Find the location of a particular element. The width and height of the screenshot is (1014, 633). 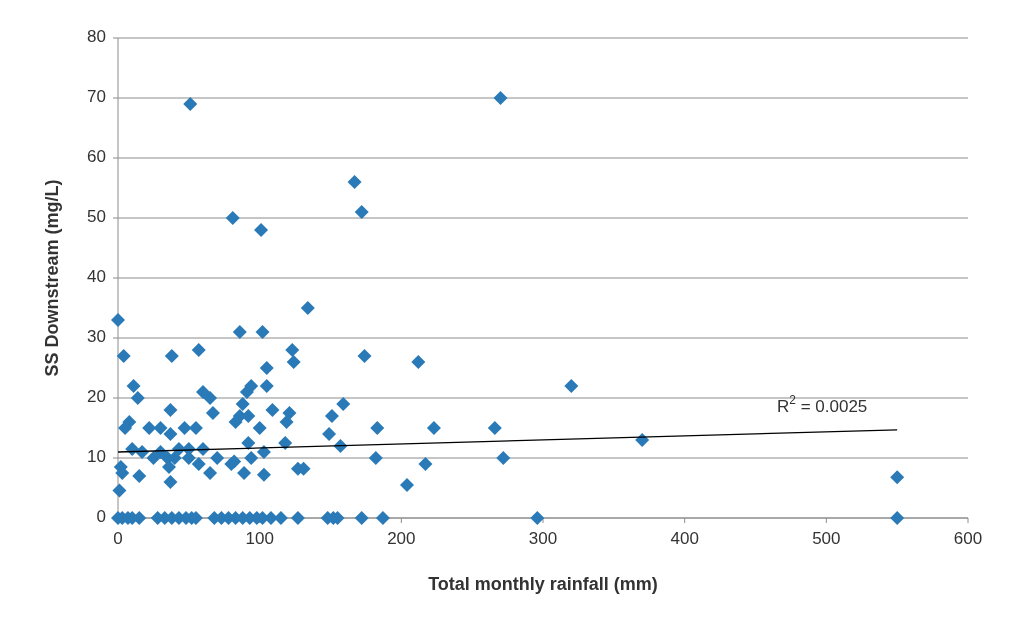

y-tick-label: 40 is located at coordinates (96, 277).